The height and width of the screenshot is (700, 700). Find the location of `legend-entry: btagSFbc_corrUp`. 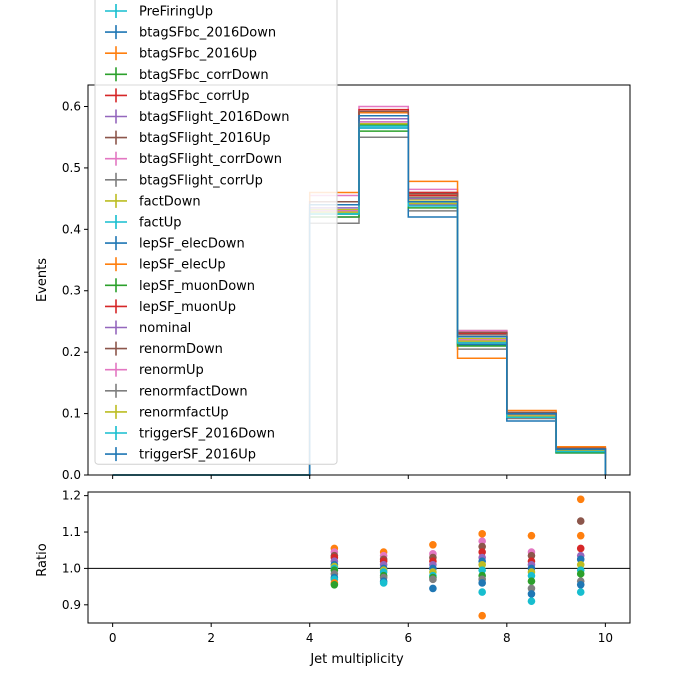

legend-entry: btagSFbc_corrUp is located at coordinates (177, 96).